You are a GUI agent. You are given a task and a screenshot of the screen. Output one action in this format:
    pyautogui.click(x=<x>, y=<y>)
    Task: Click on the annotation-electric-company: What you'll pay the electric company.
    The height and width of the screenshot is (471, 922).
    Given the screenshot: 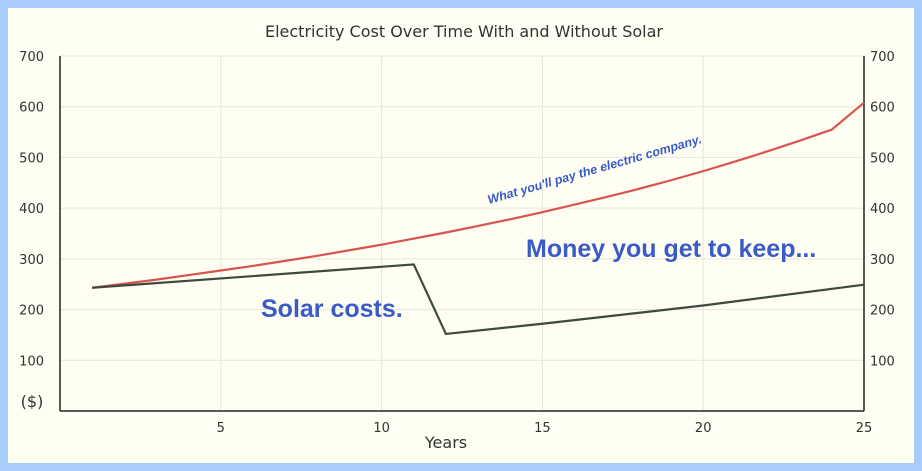 What is the action you would take?
    pyautogui.click(x=594, y=169)
    